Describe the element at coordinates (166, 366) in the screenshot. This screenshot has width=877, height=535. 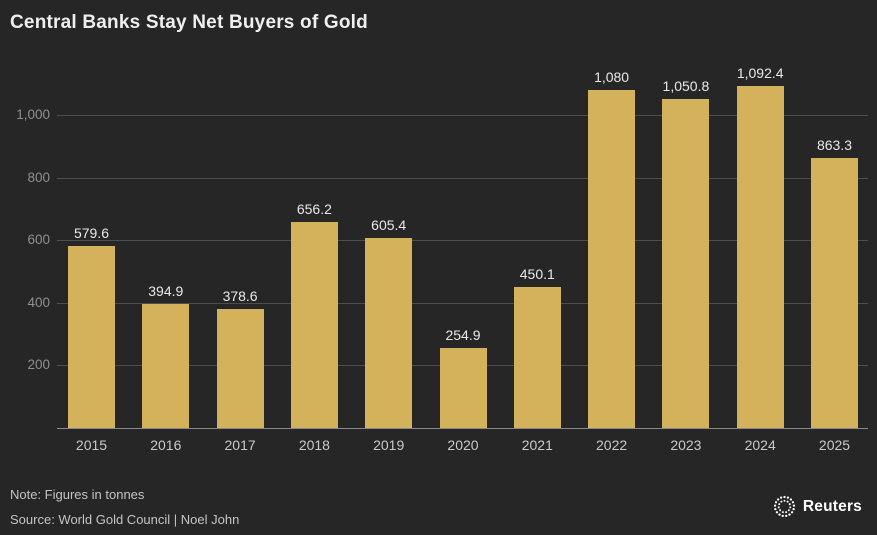
I see `bar-2016` at that location.